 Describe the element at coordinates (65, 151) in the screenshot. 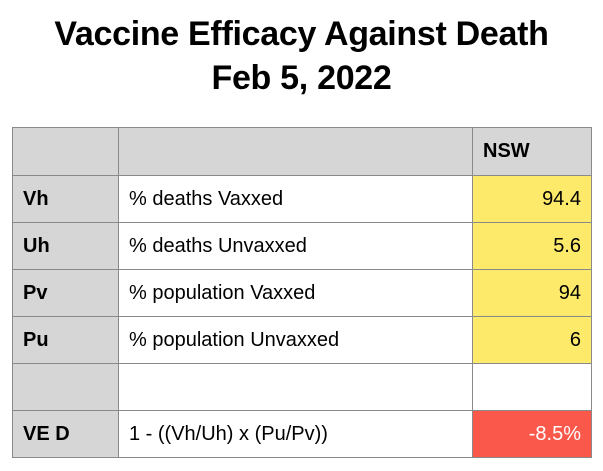

I see `header-cell-key` at that location.